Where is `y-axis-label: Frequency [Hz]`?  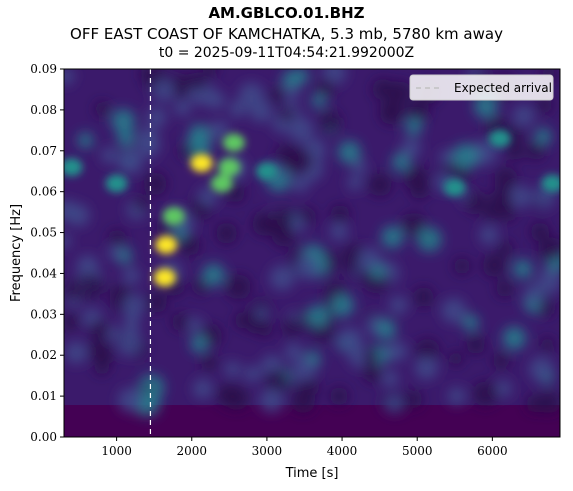 y-axis-label: Frequency [Hz] is located at coordinates (16, 253).